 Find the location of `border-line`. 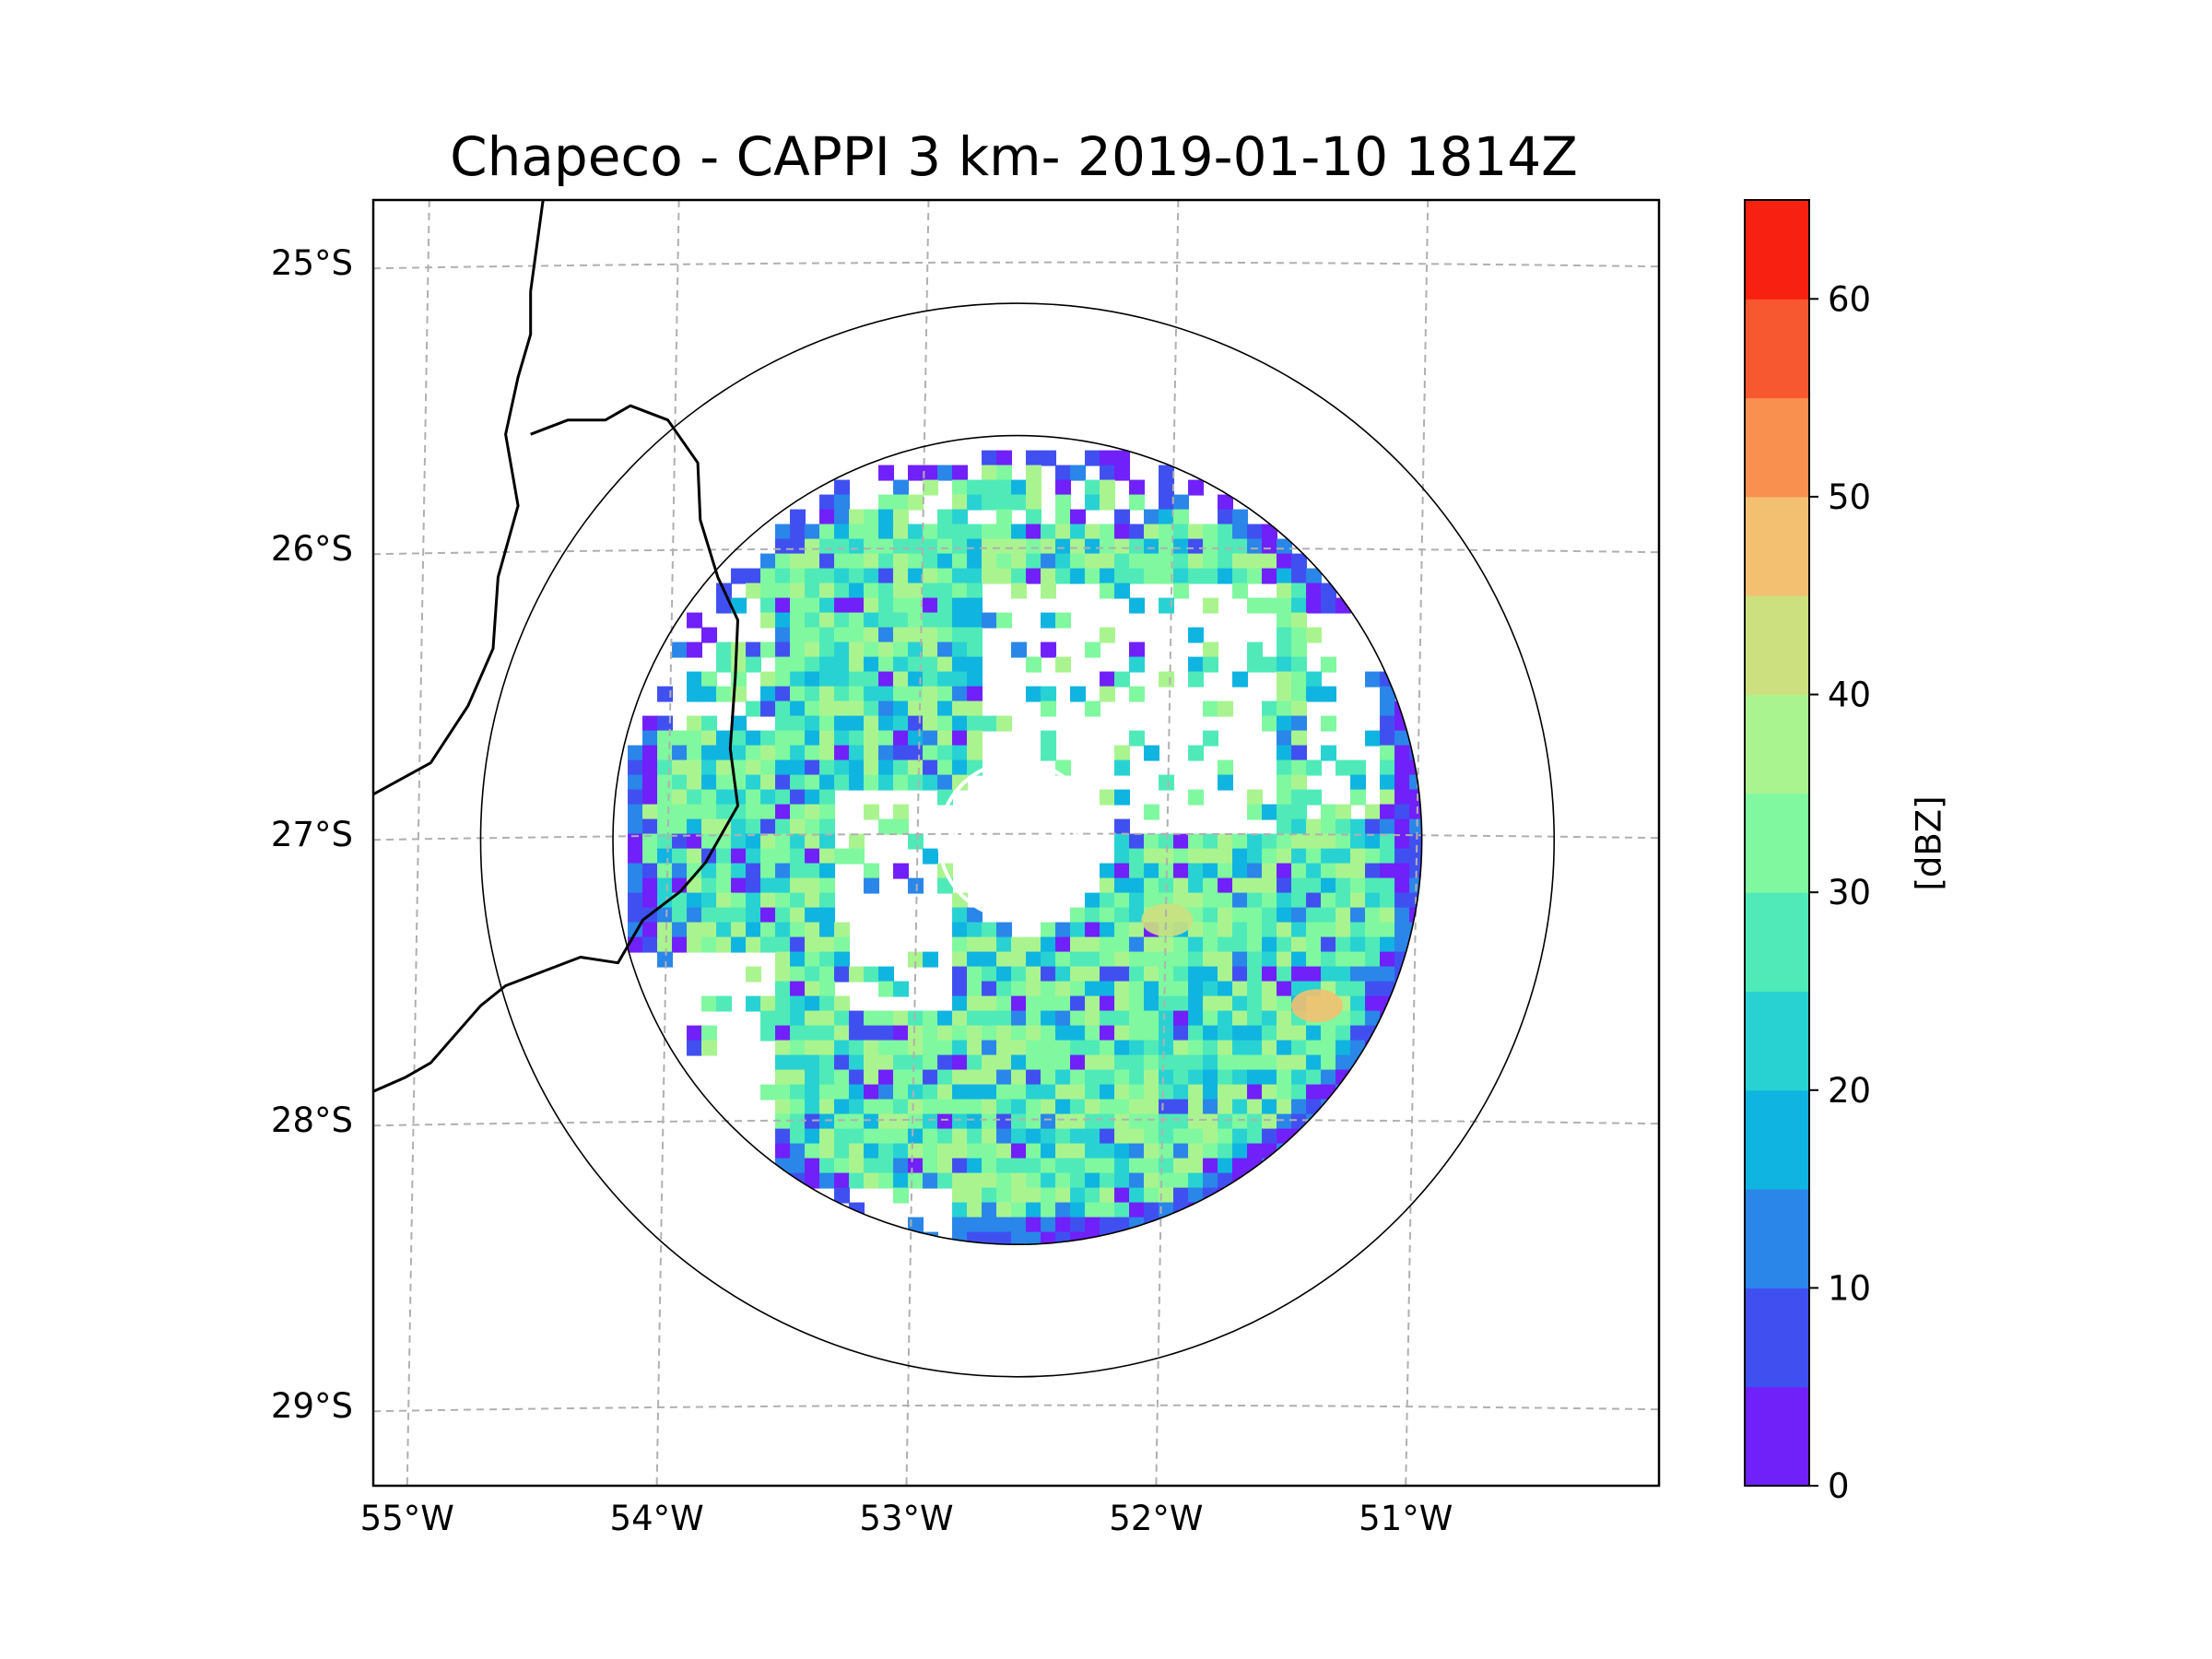

border-line is located at coordinates (459, 498).